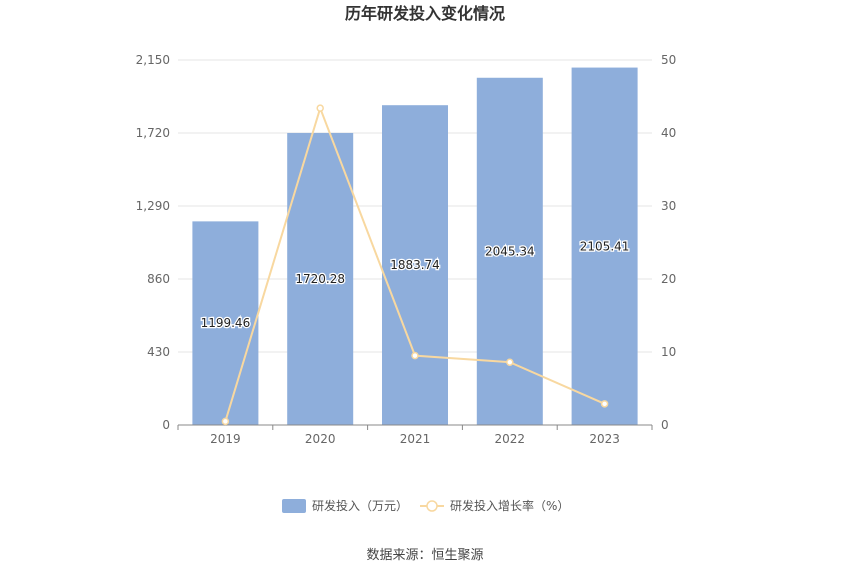 This screenshot has height=575, width=850. I want to click on left-axis-ticks: 0 430 860 1,290 1,720 2,150, so click(153, 242).